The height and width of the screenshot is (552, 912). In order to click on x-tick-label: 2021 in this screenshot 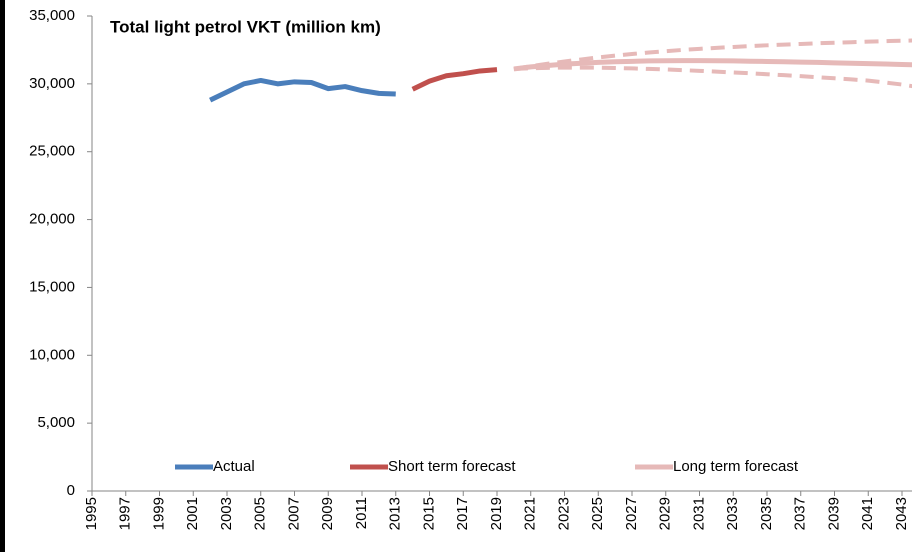, I will do `click(530, 513)`.